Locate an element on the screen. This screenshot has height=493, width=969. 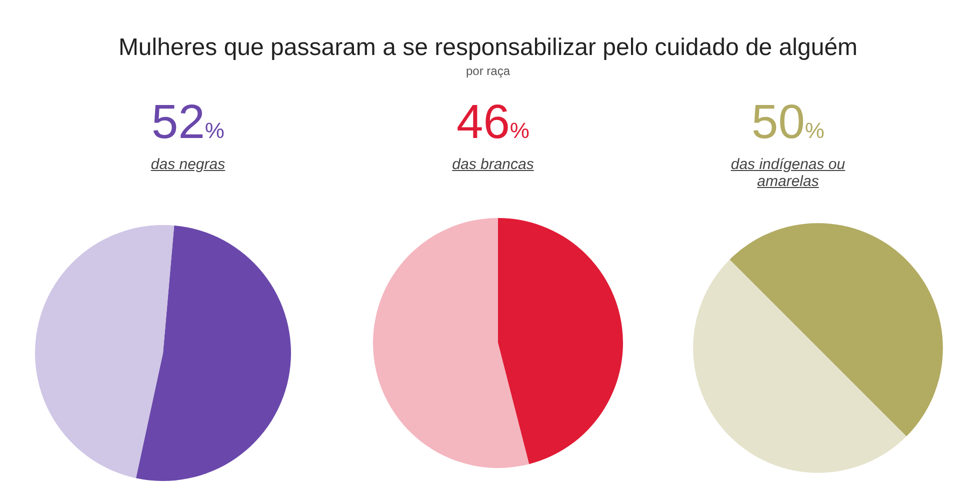
data-label: 52% is located at coordinates (188, 123).